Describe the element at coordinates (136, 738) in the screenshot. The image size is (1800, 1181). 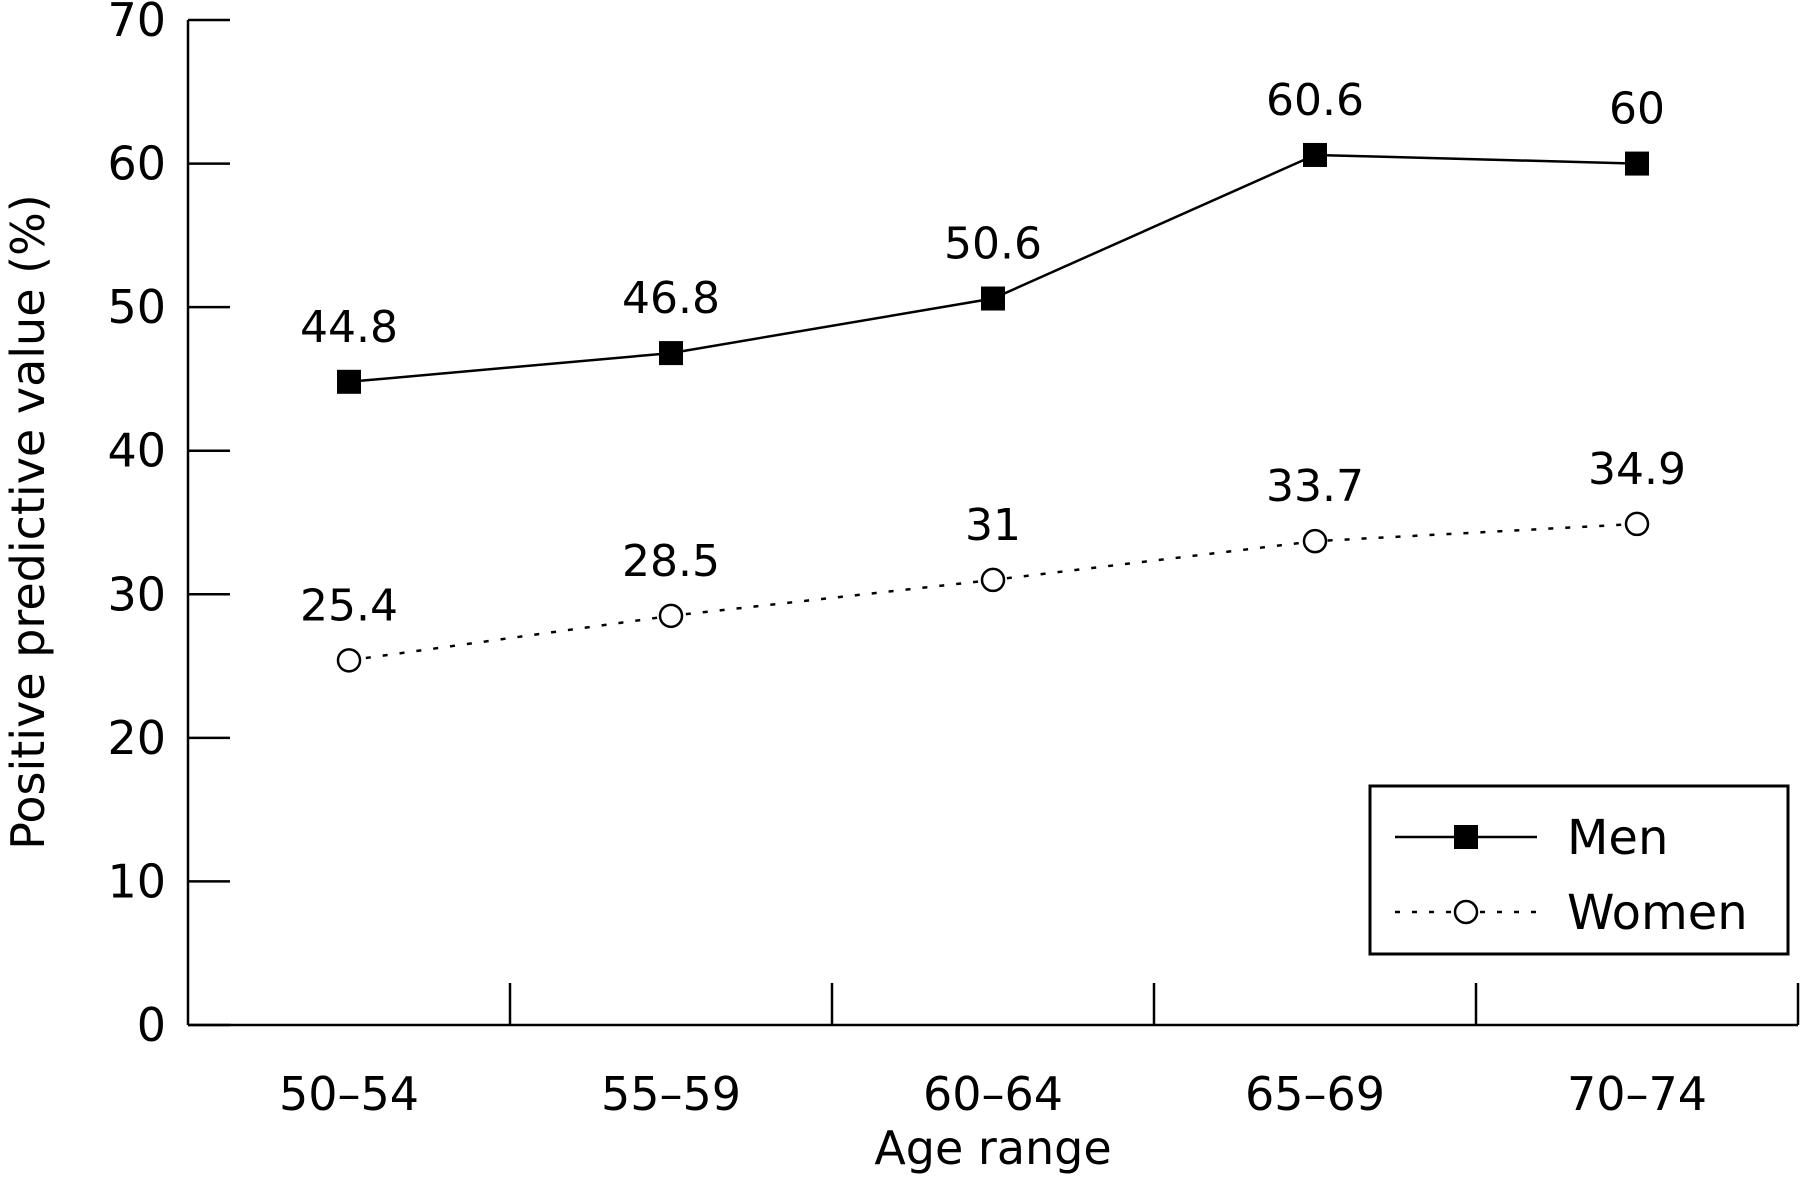
I see `y-tick-label: 20` at that location.